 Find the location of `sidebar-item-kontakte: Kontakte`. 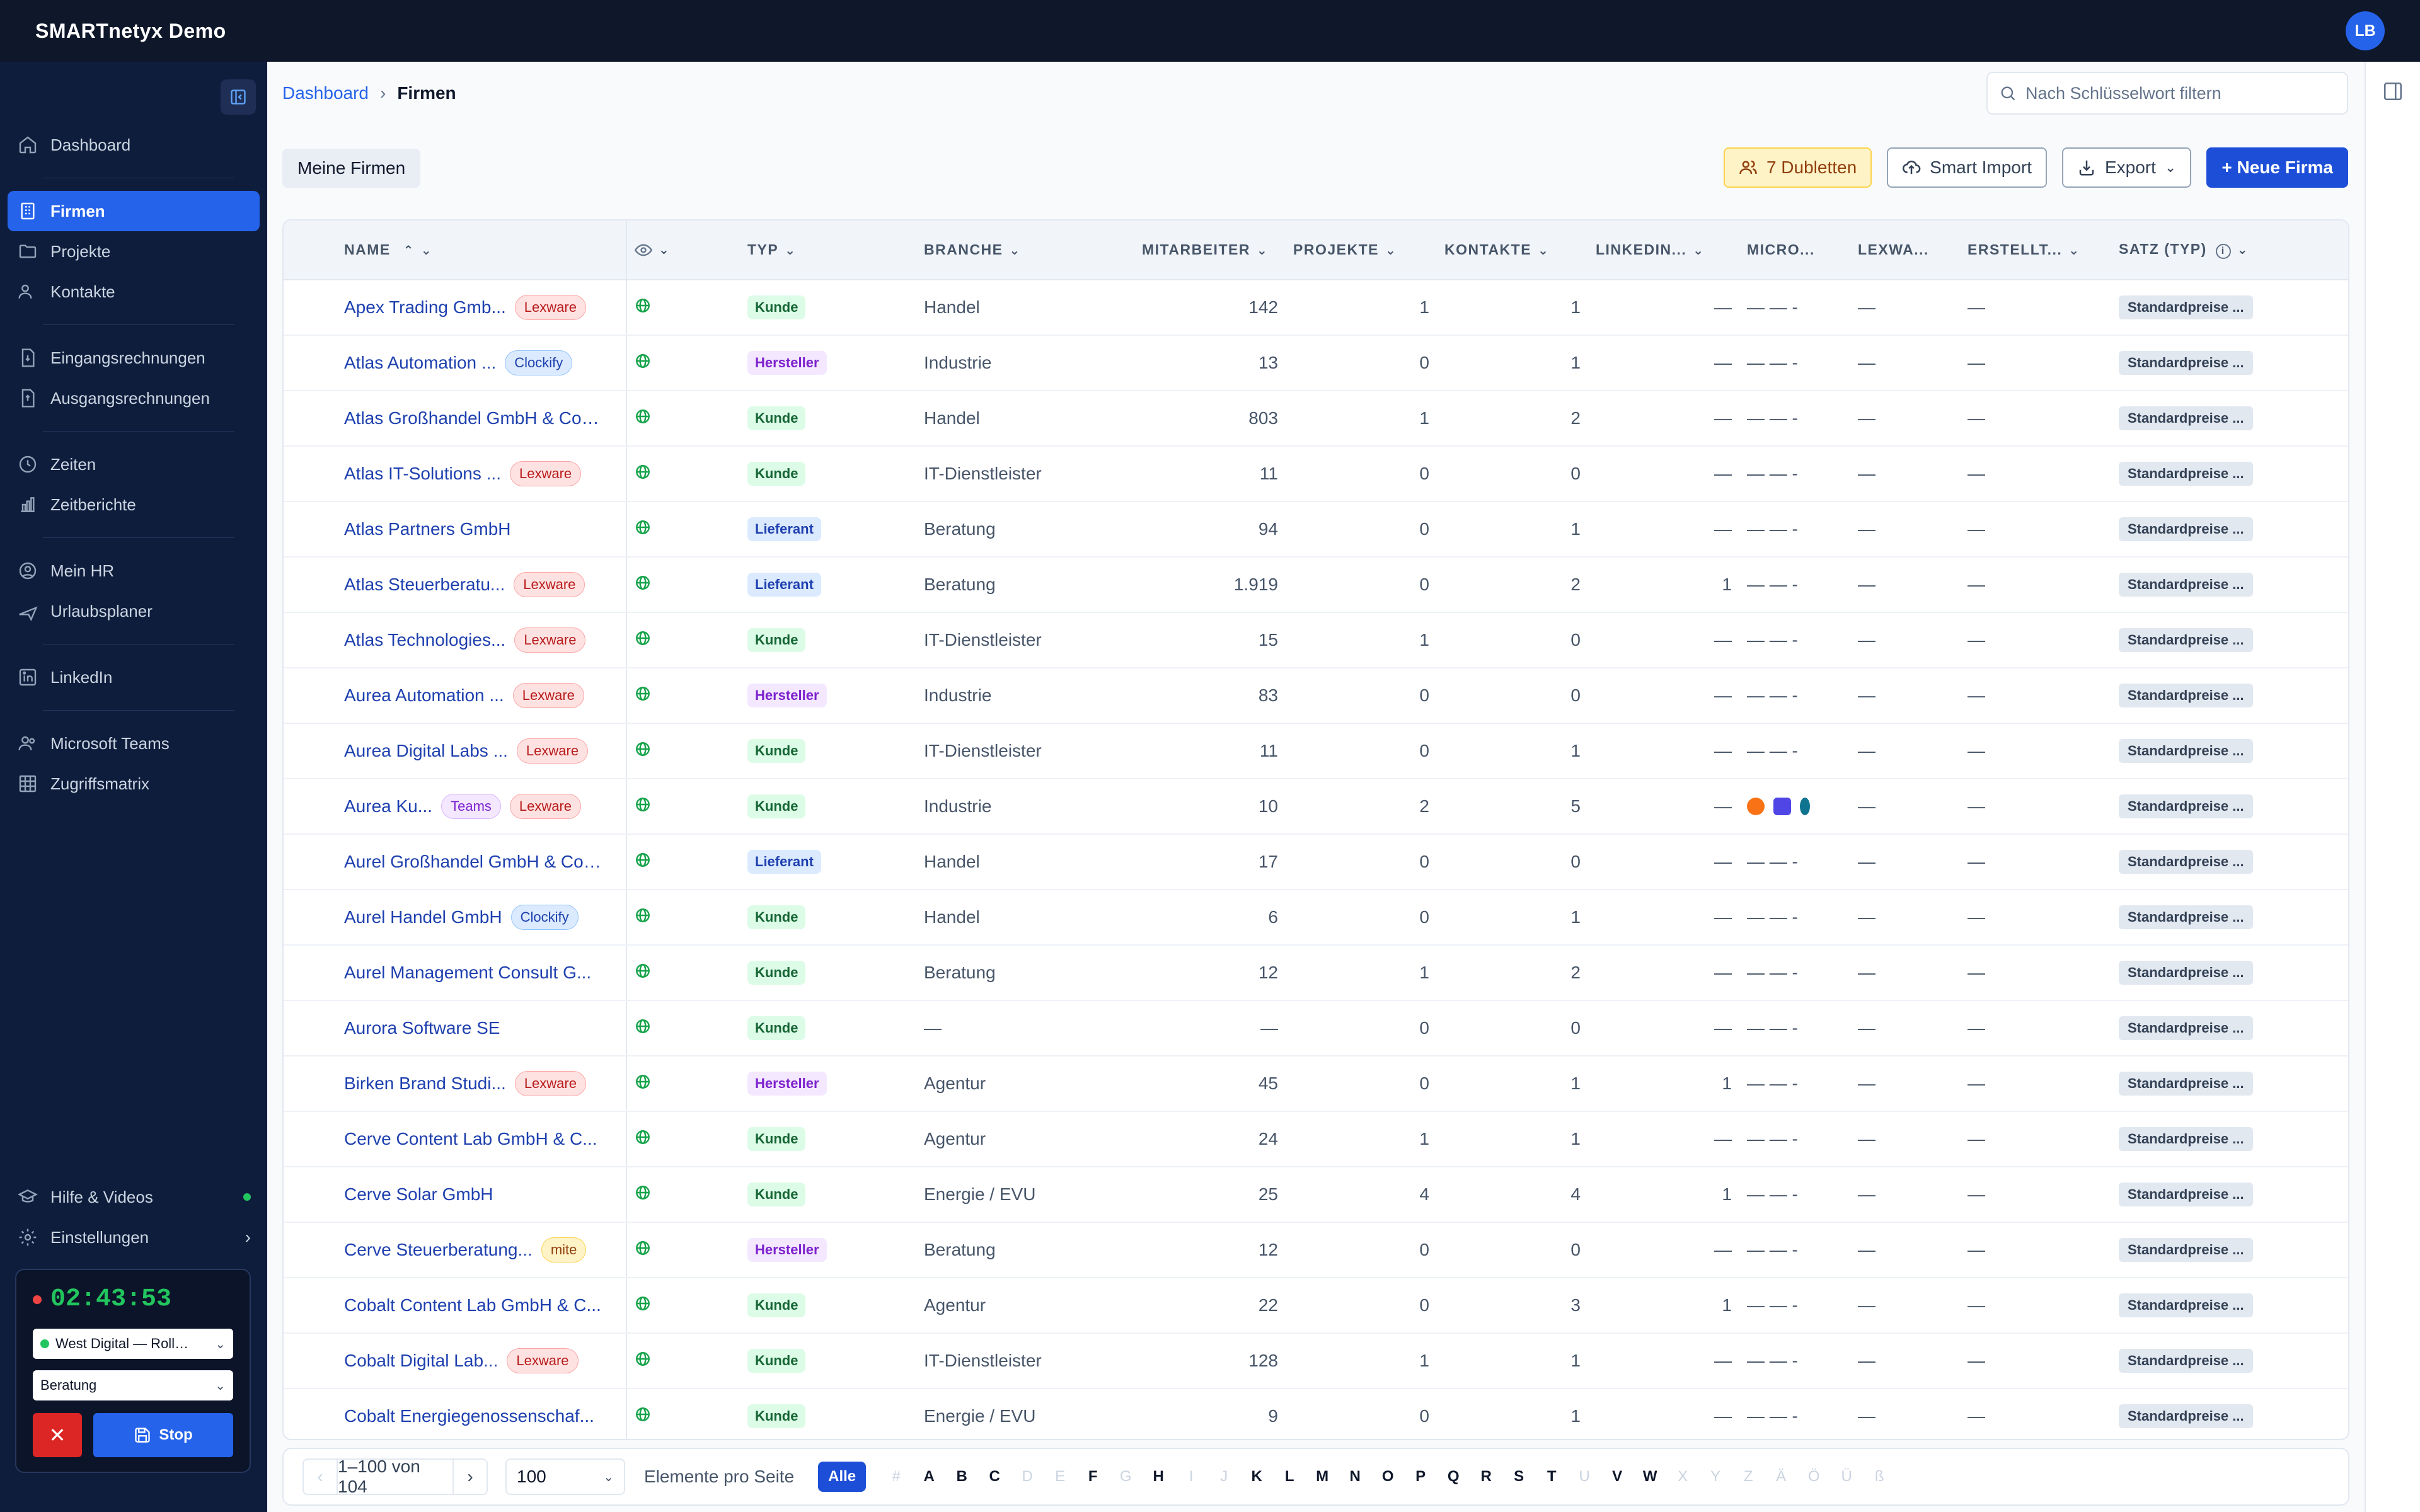

sidebar-item-kontakte: Kontakte is located at coordinates (134, 292).